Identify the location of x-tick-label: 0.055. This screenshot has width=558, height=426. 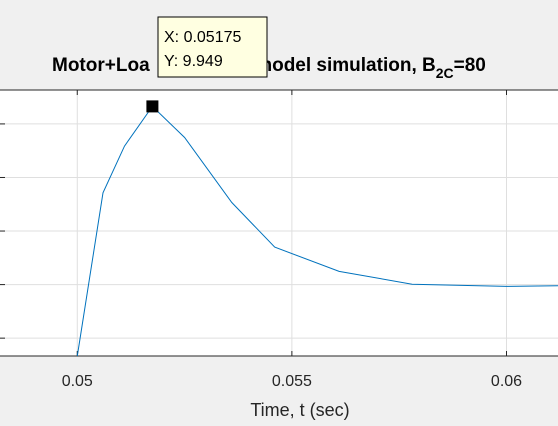
(292, 381).